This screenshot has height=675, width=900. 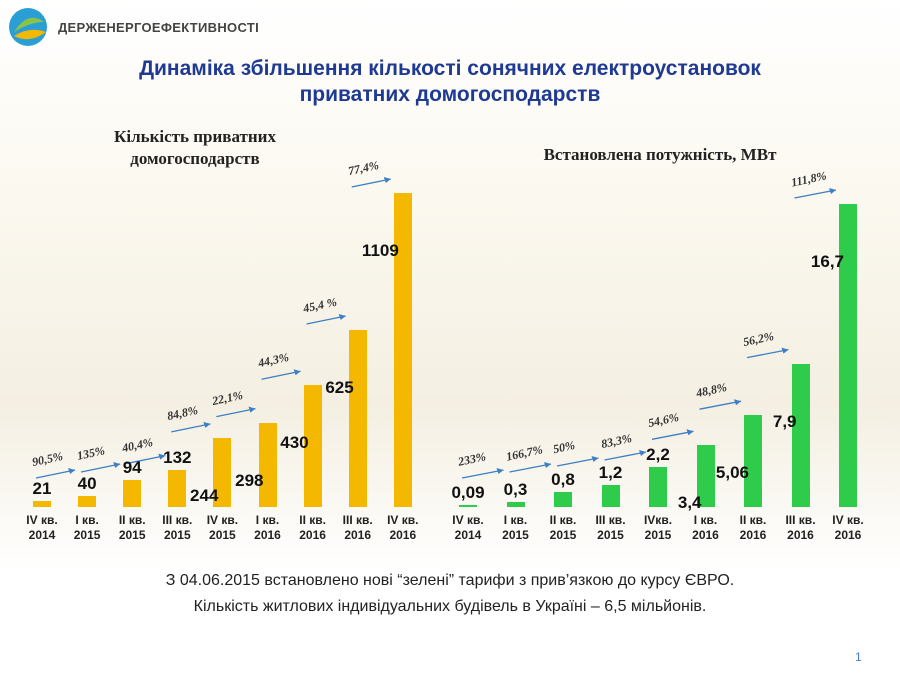 What do you see at coordinates (177, 457) in the screenshot?
I see `value-label: 132` at bounding box center [177, 457].